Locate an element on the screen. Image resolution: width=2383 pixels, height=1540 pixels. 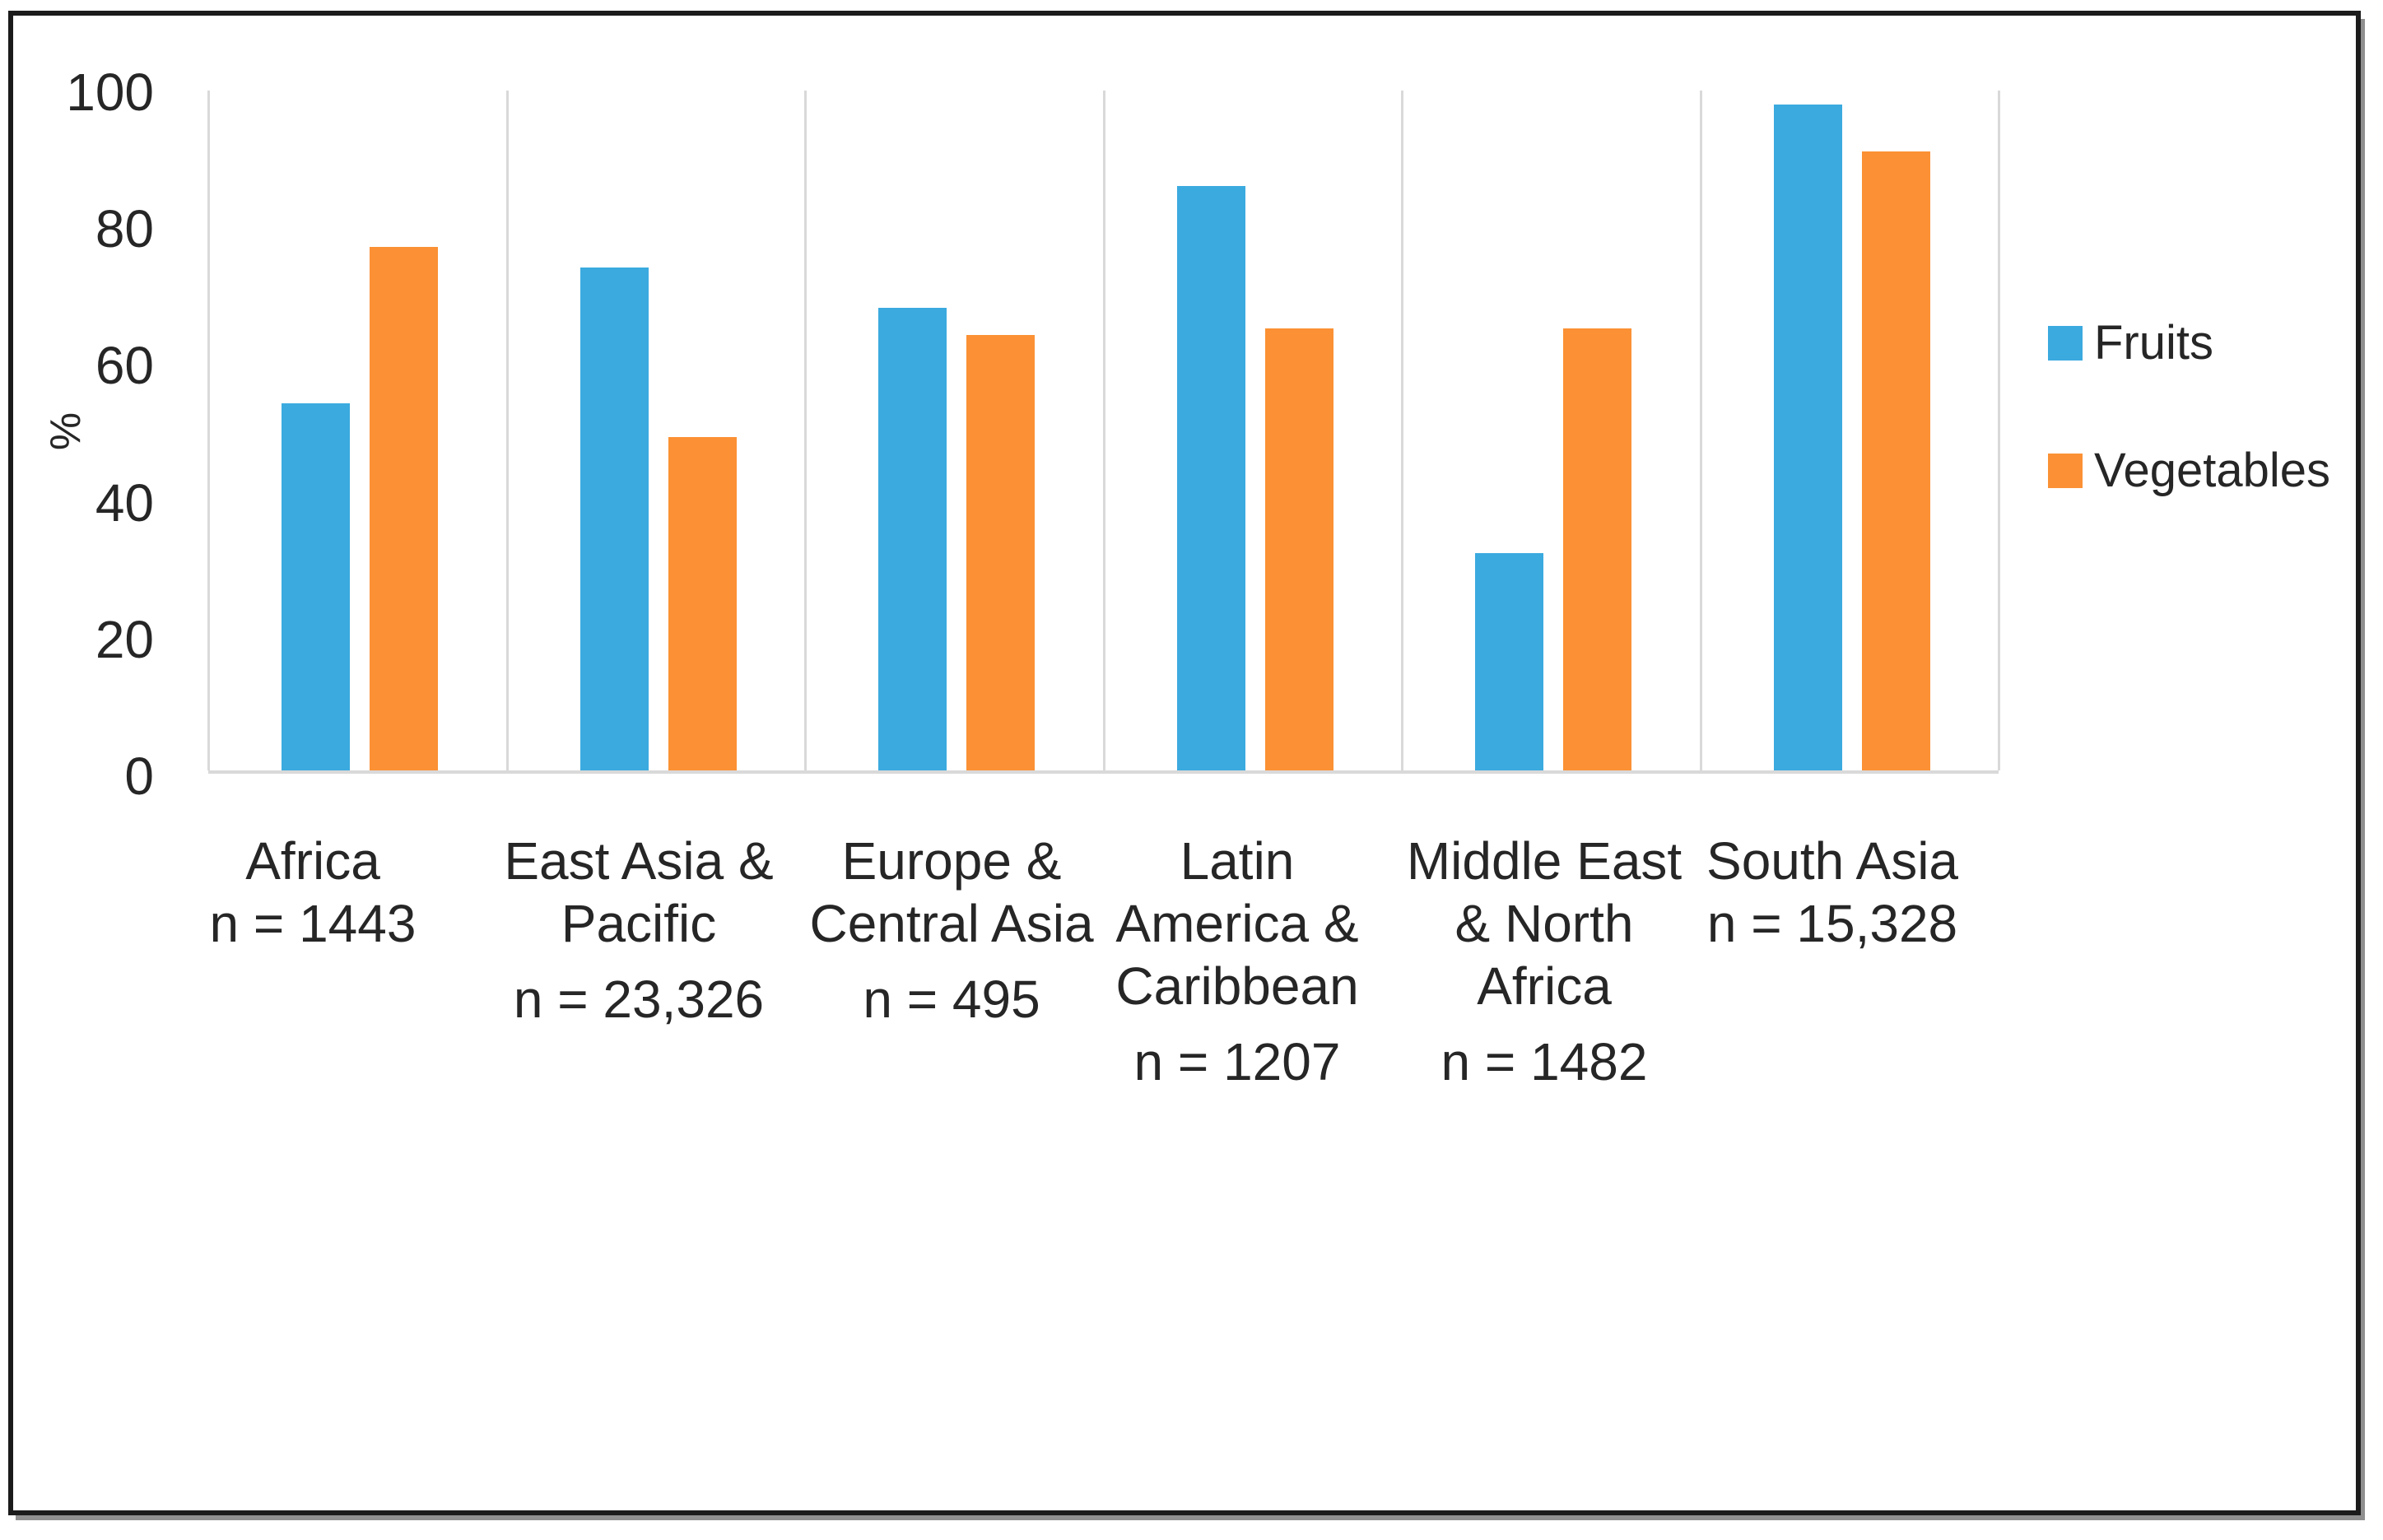
y-tick-label: 60 is located at coordinates (124, 366).